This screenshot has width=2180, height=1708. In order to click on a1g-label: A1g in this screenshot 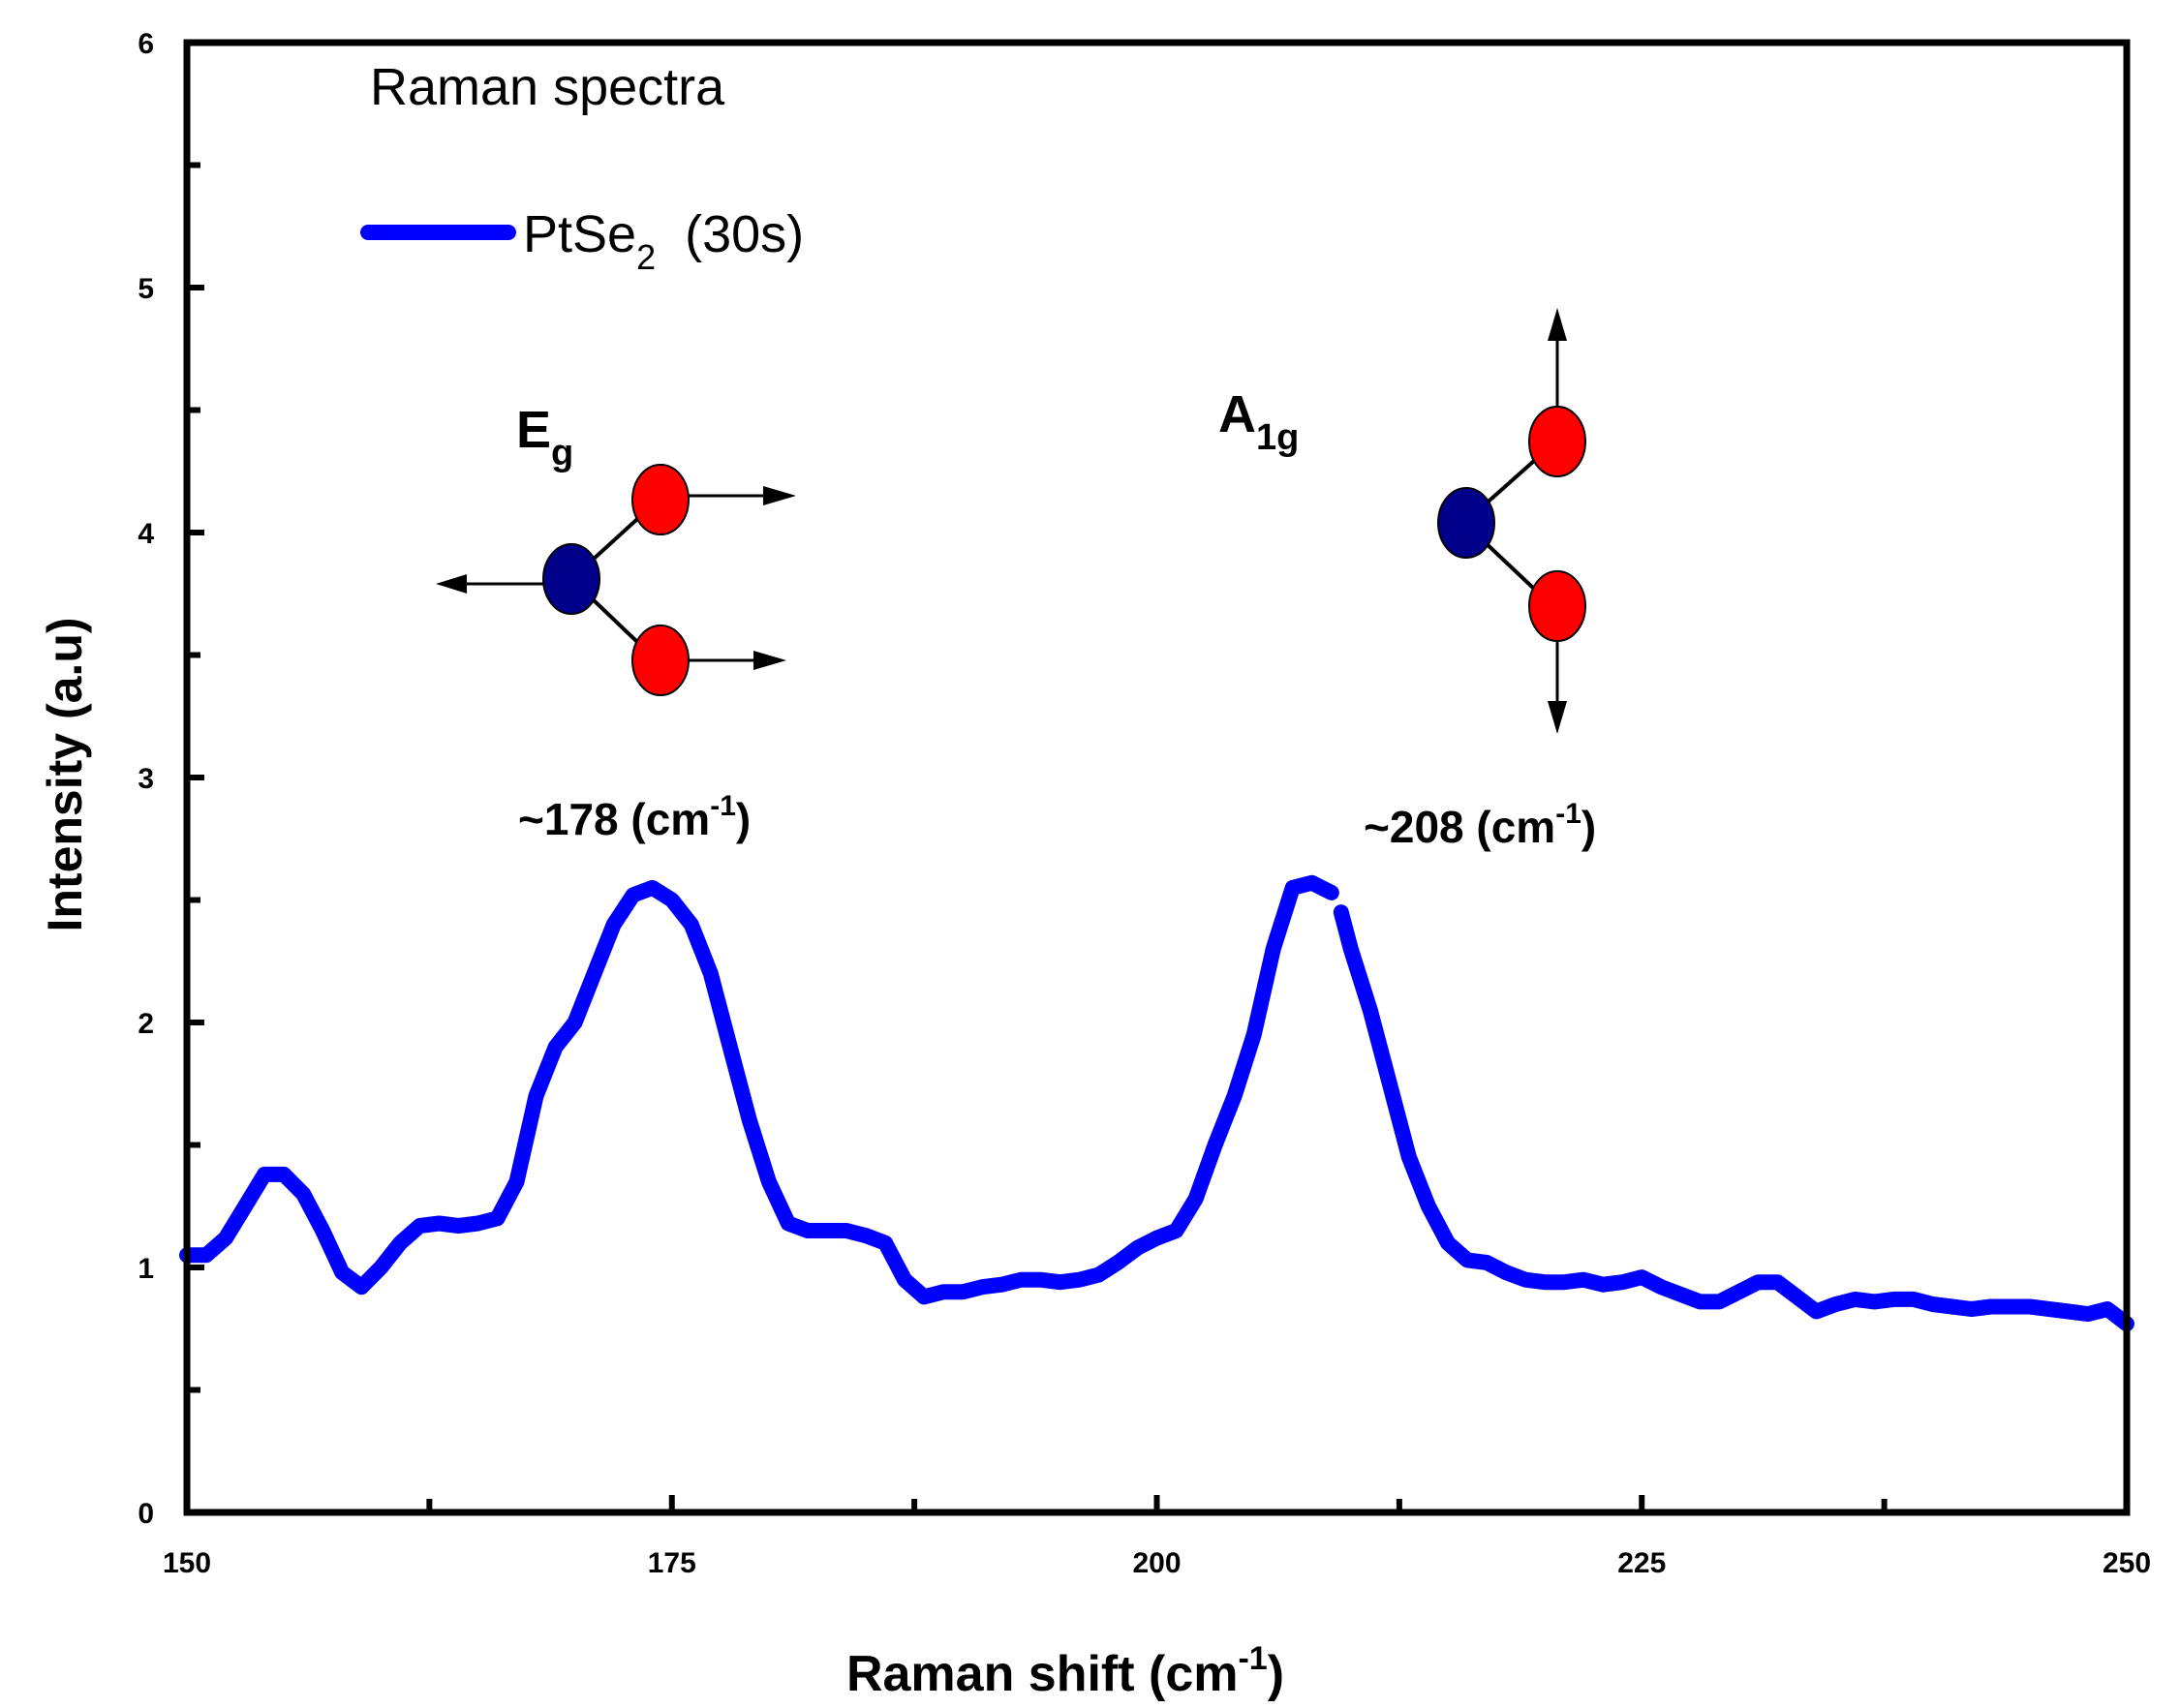, I will do `click(1258, 422)`.